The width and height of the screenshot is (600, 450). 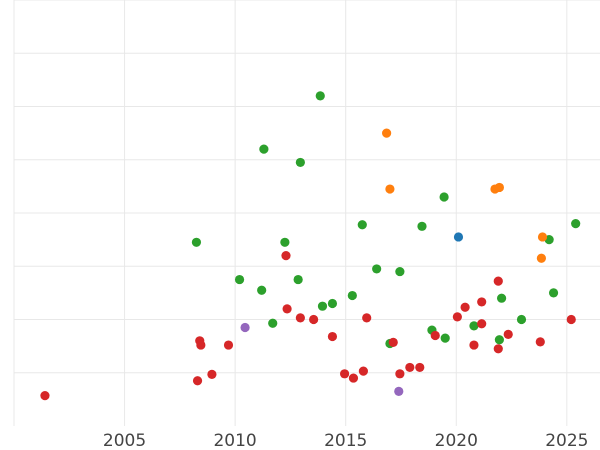 What do you see at coordinates (234, 440) in the screenshot?
I see `x-tick-label: 2010` at bounding box center [234, 440].